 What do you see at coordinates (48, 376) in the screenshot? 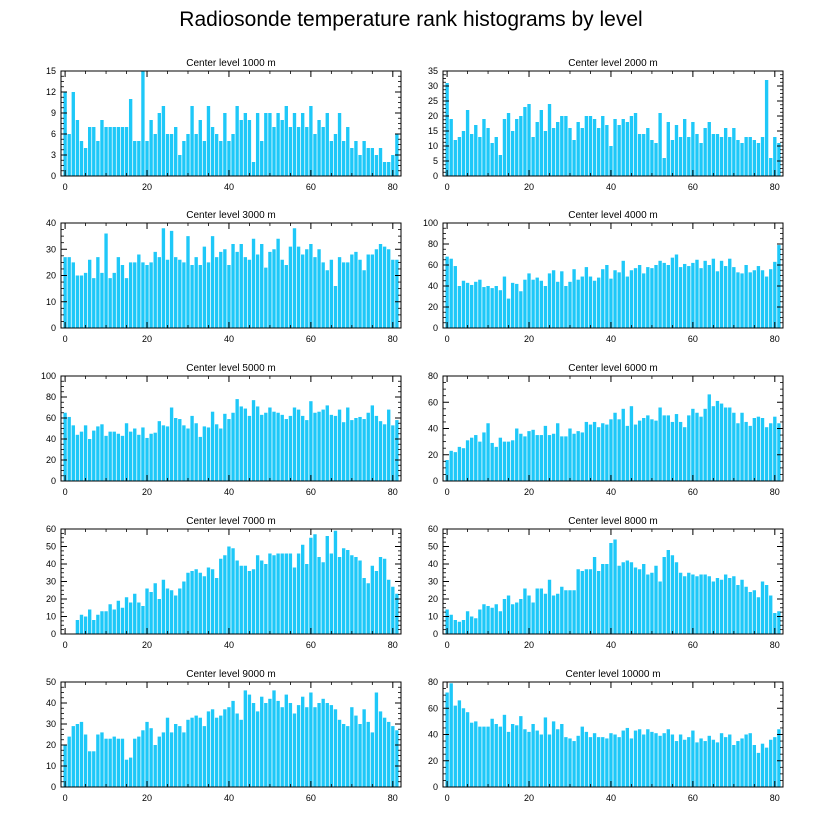
I see `y-tick-label: 100` at bounding box center [48, 376].